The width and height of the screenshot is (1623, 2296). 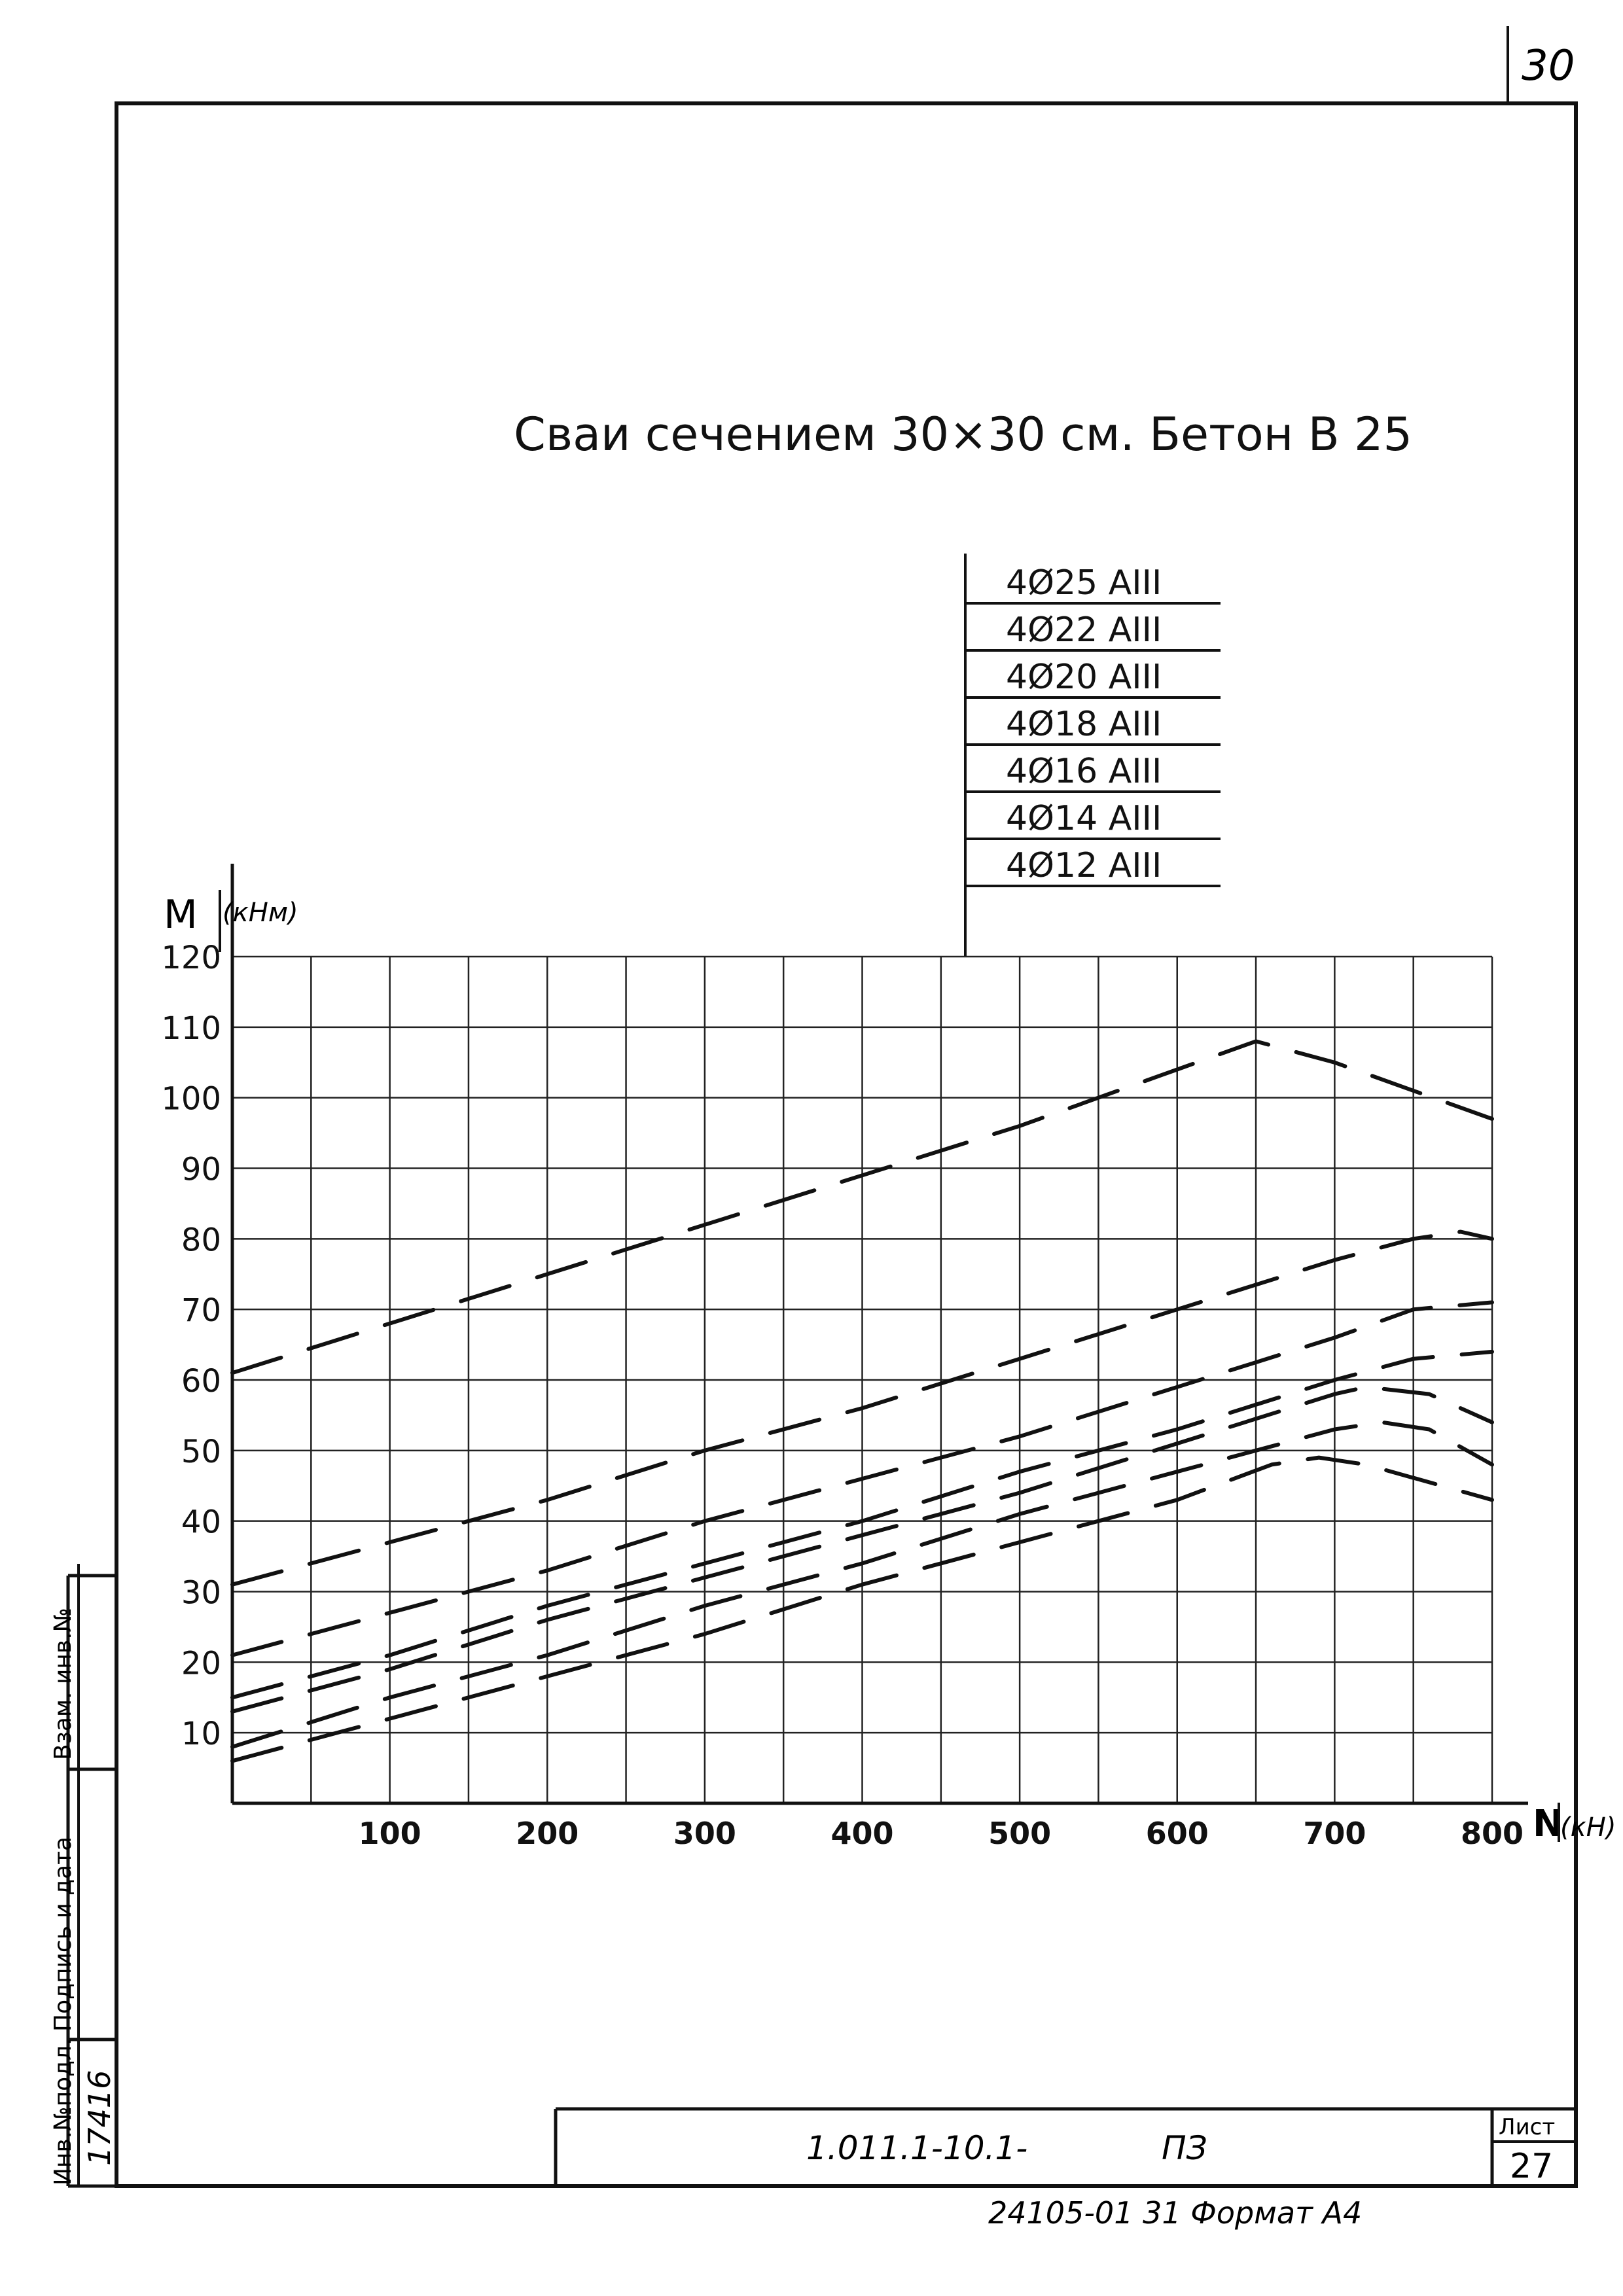 I want to click on sheet-value: 27, so click(x=1531, y=2166).